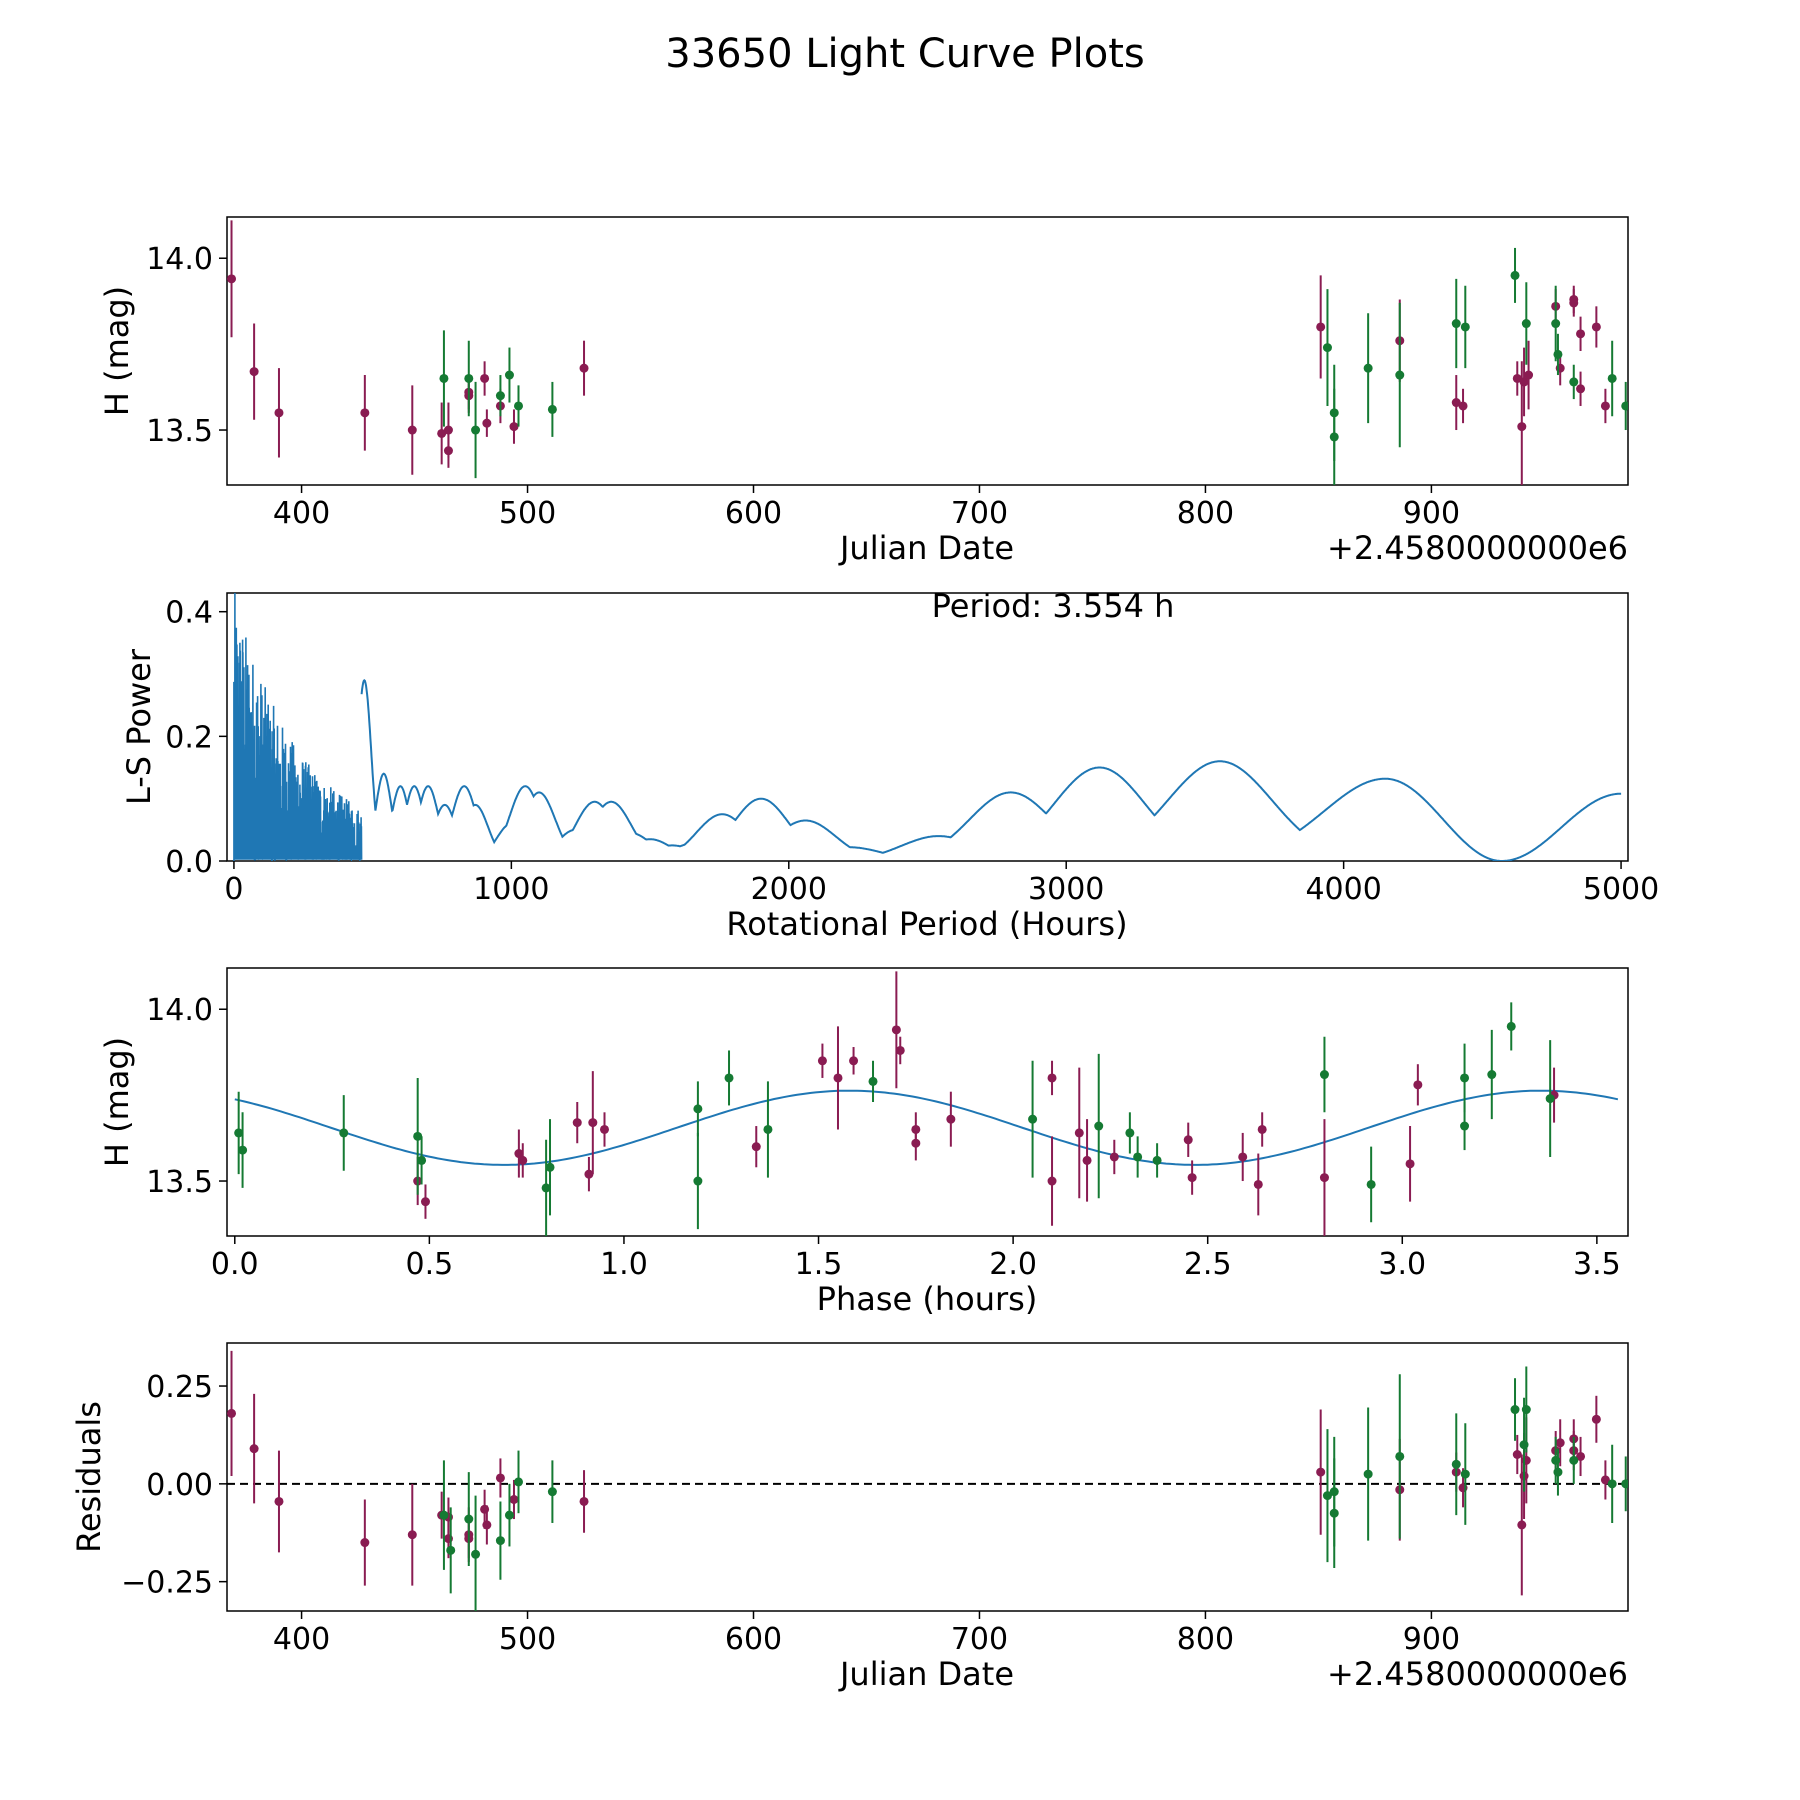 The image size is (1800, 1800). Describe the element at coordinates (927, 1299) in the screenshot. I see `phase-x-axis-label: Phase (hours)` at that location.